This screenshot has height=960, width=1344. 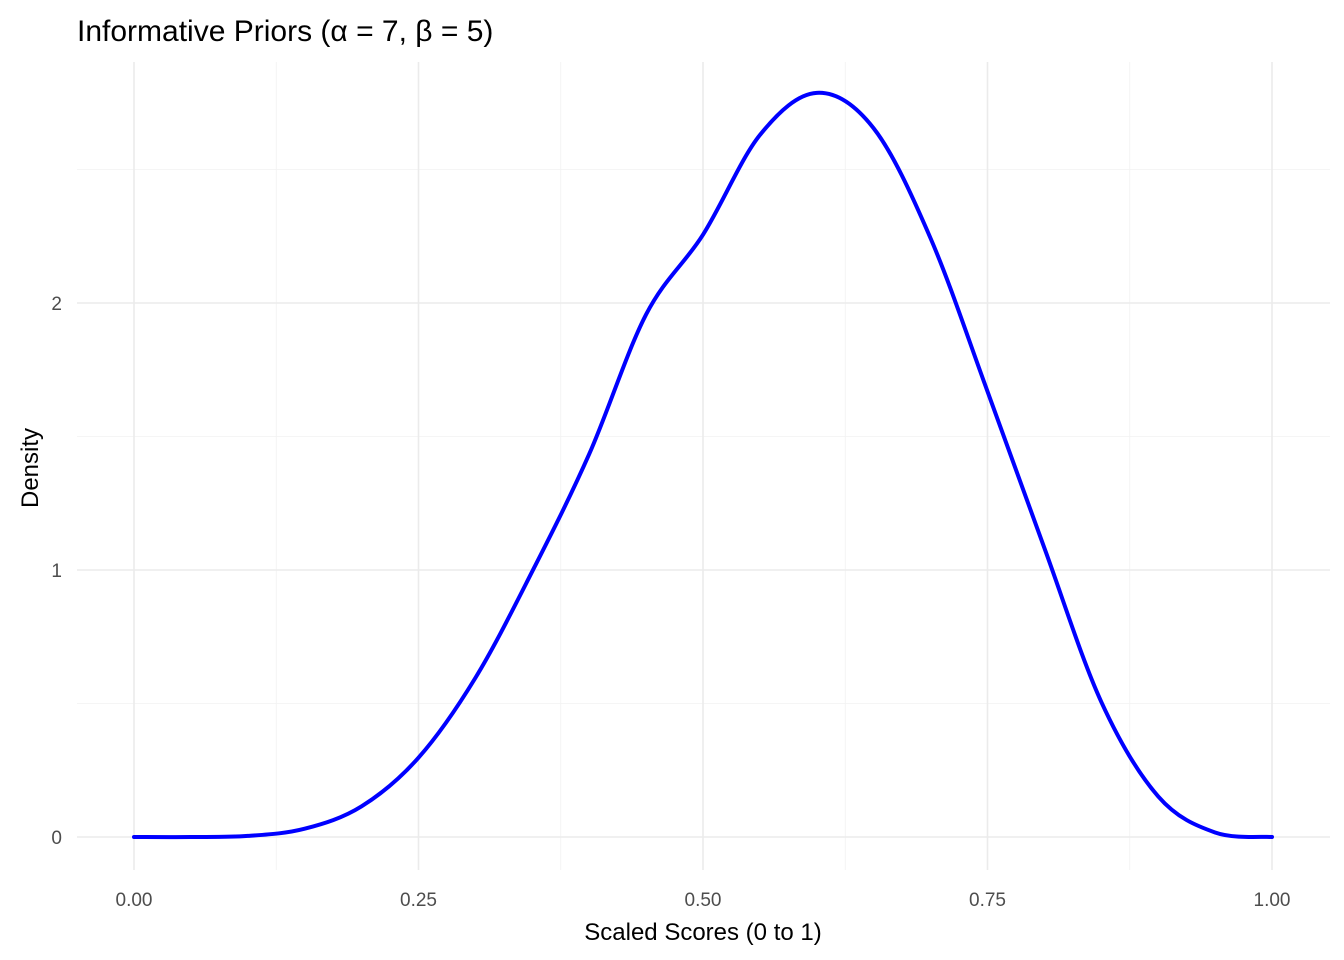 I want to click on y-tick-label: 1, so click(x=56, y=571).